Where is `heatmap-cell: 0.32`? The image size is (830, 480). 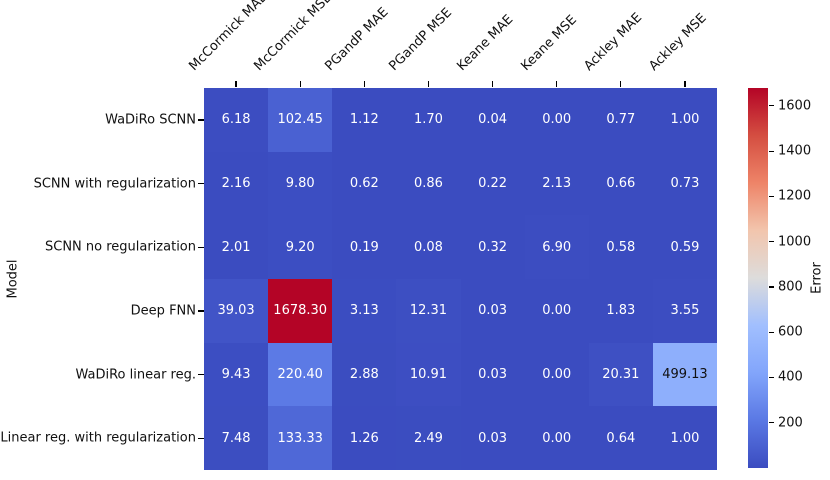 heatmap-cell: 0.32 is located at coordinates (492, 247).